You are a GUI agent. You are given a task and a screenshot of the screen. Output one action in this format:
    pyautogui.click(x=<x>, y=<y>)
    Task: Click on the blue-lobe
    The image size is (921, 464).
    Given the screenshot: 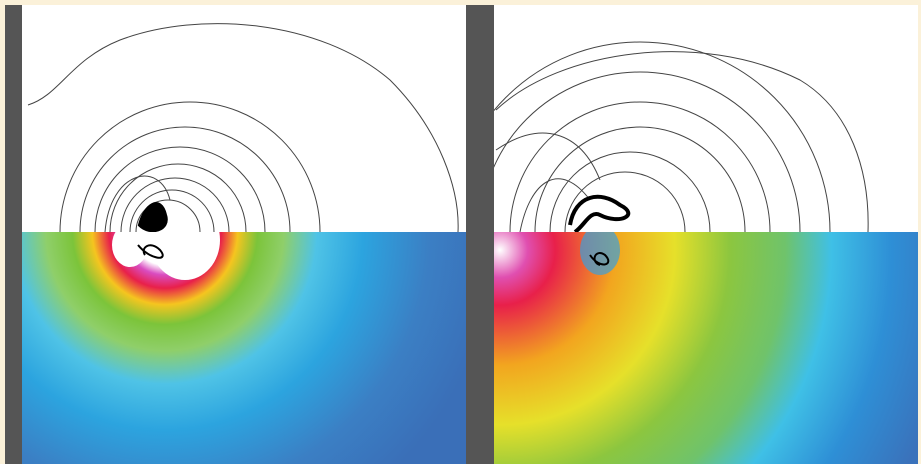 What is the action you would take?
    pyautogui.click(x=600, y=253)
    